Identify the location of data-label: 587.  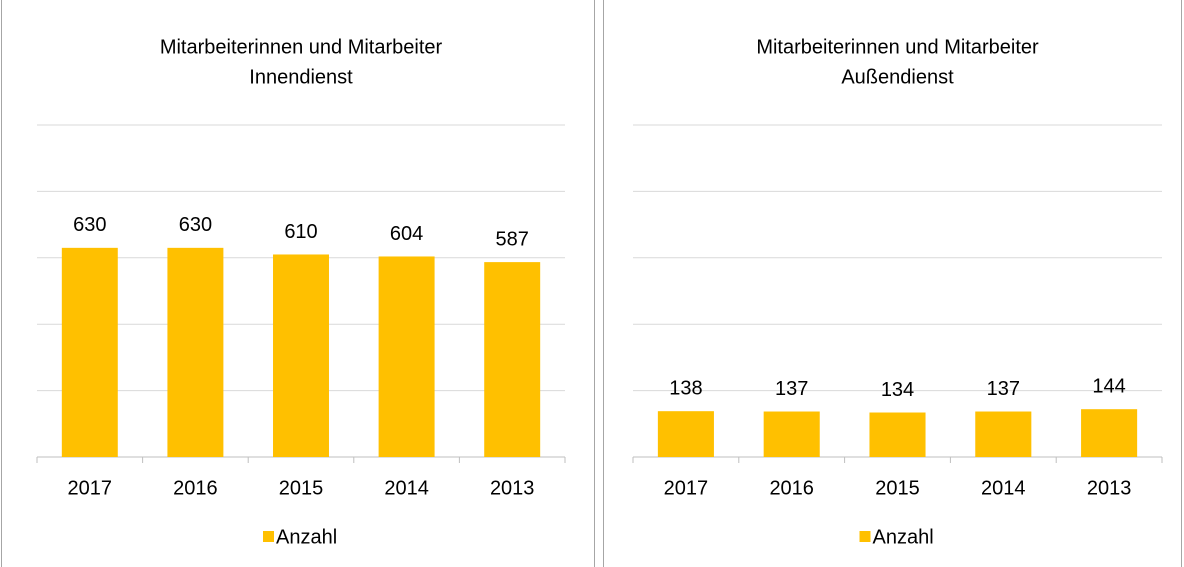
(512, 239).